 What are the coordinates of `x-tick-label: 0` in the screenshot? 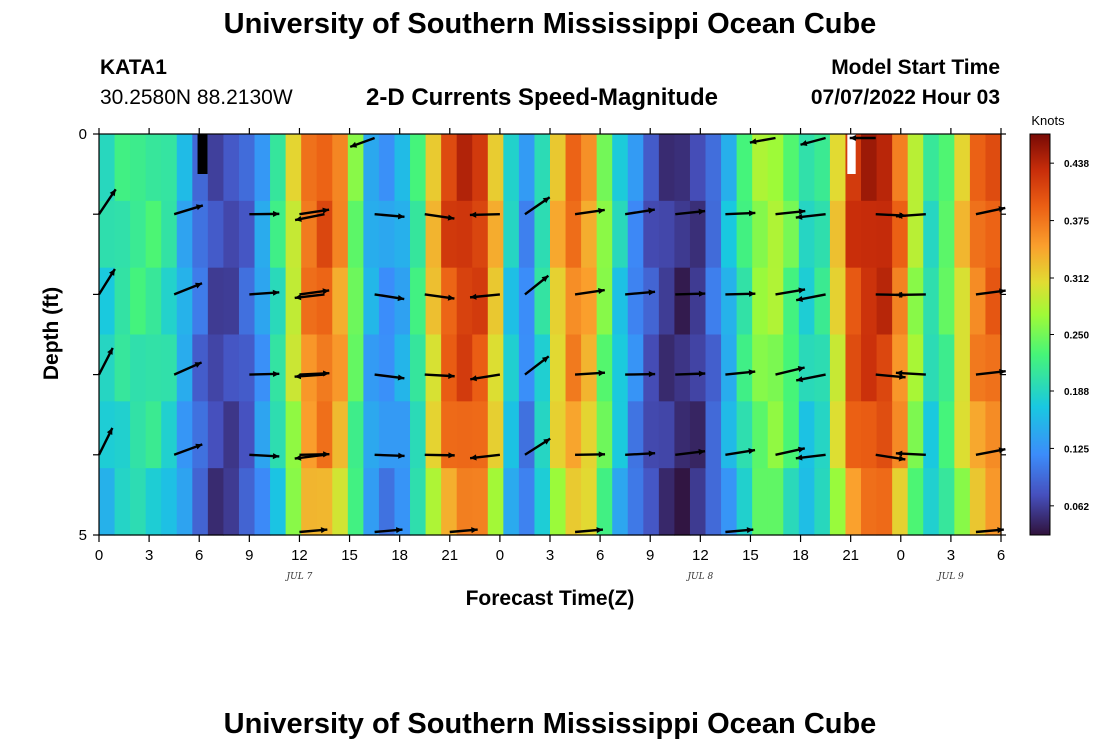 It's located at (99, 555).